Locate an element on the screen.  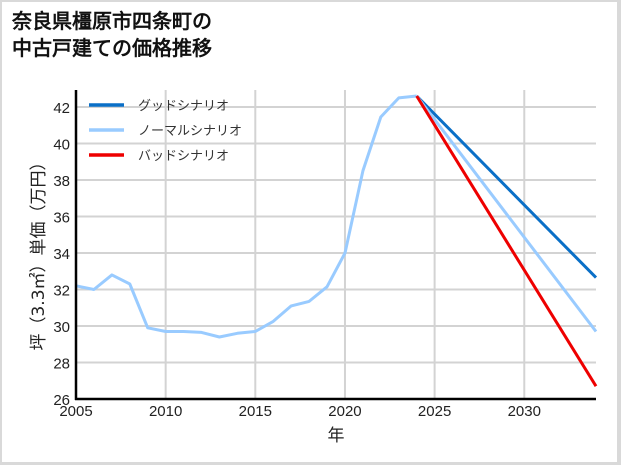
y-axis-label: 坪（3.3㎡）単価（万円） is located at coordinates (39, 251).